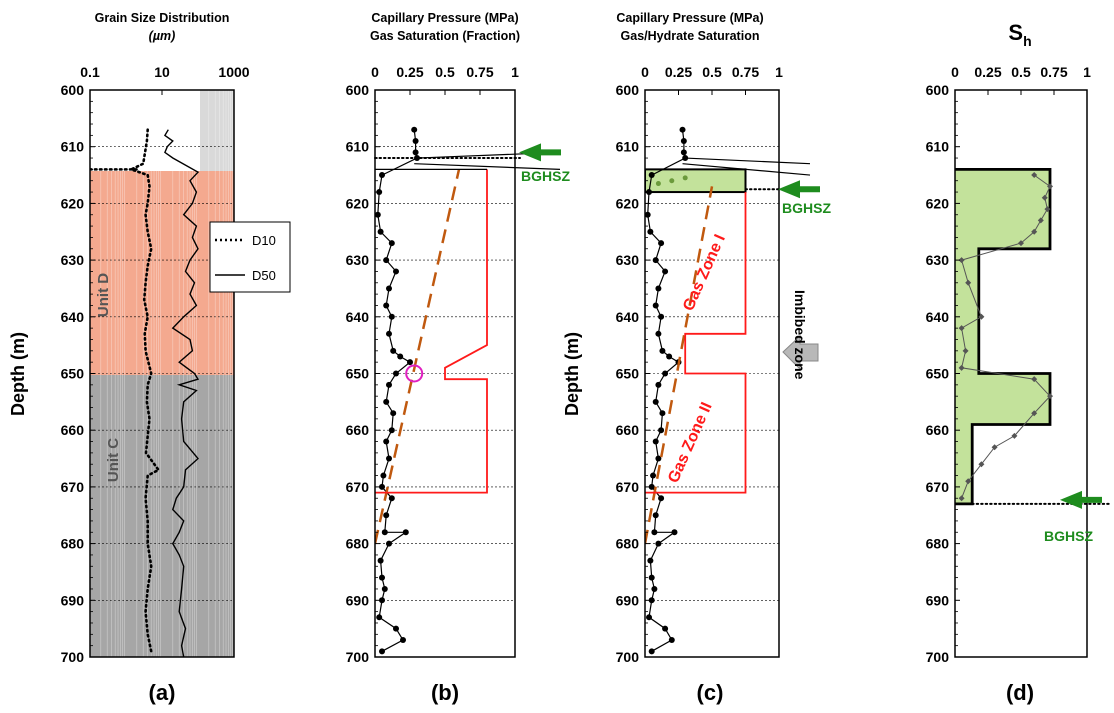 The image size is (1114, 713). I want to click on x-tick-label: 0.5, so click(1021, 72).